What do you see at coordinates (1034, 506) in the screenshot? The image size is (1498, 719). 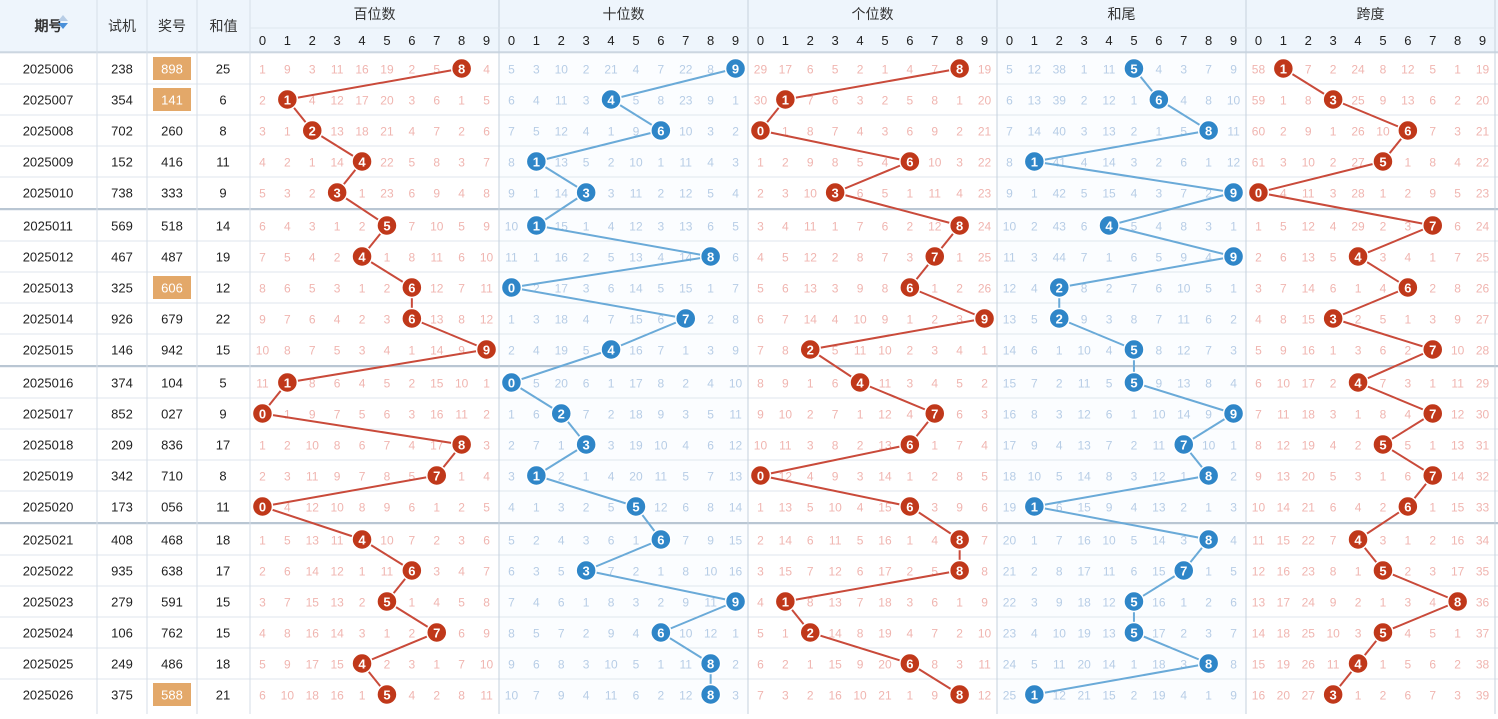 I see `drawn-digit-ball: 1` at bounding box center [1034, 506].